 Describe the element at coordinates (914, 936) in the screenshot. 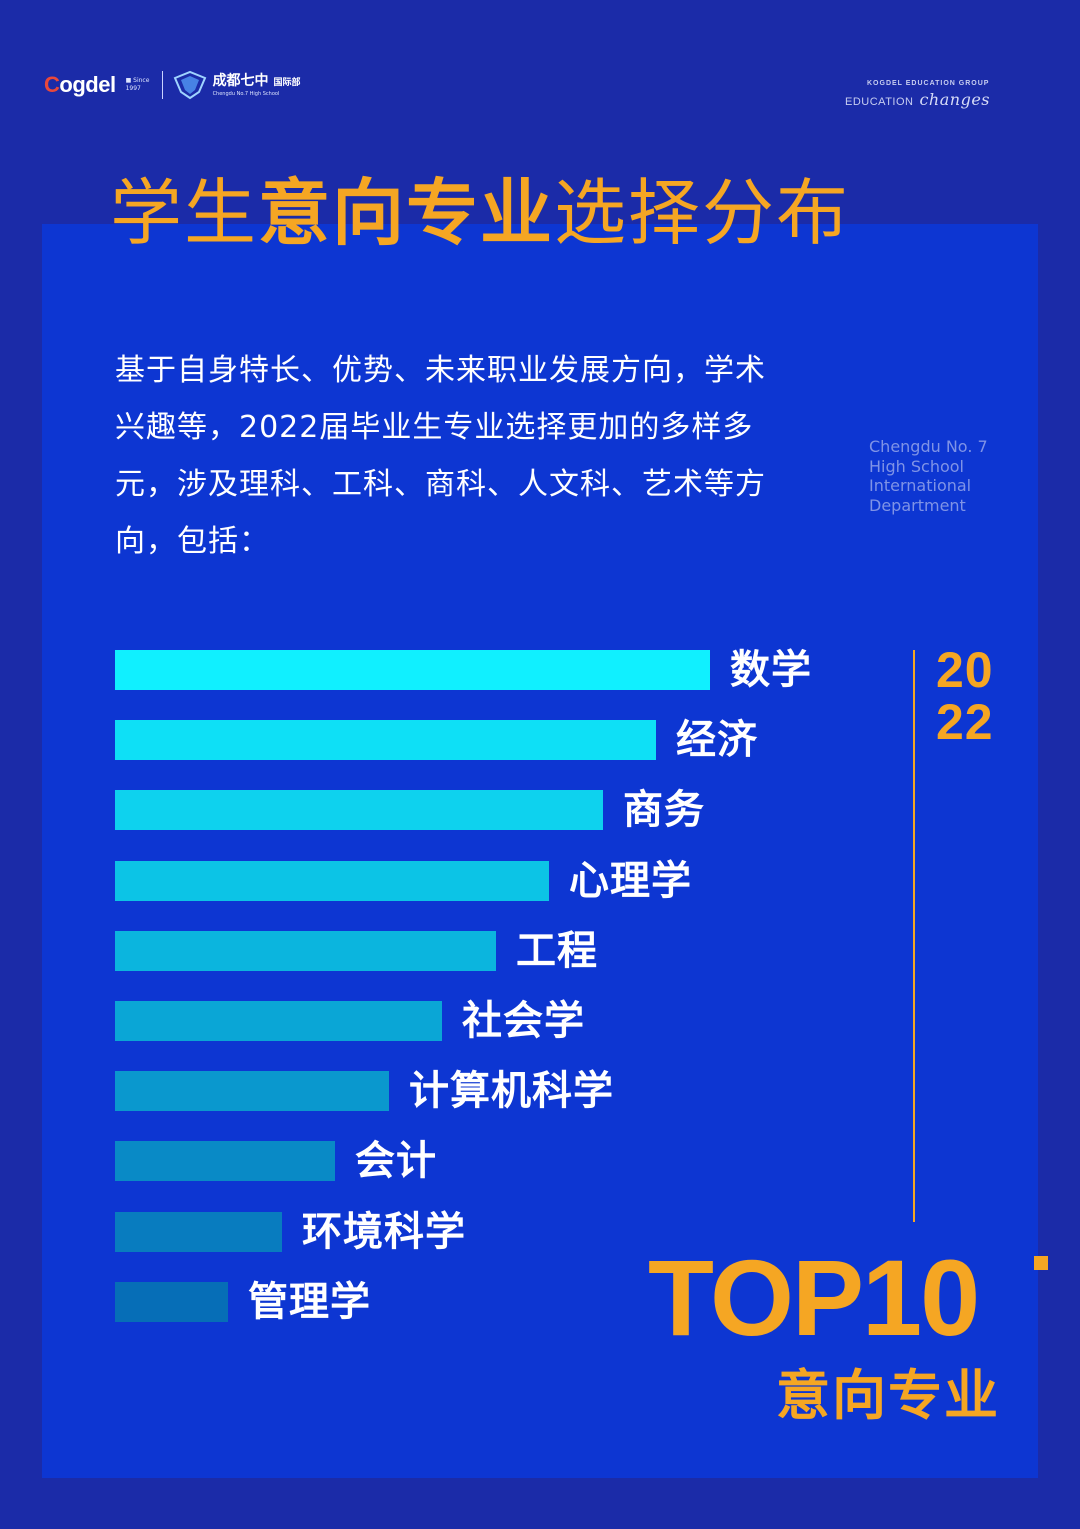

I see `divider-line` at that location.